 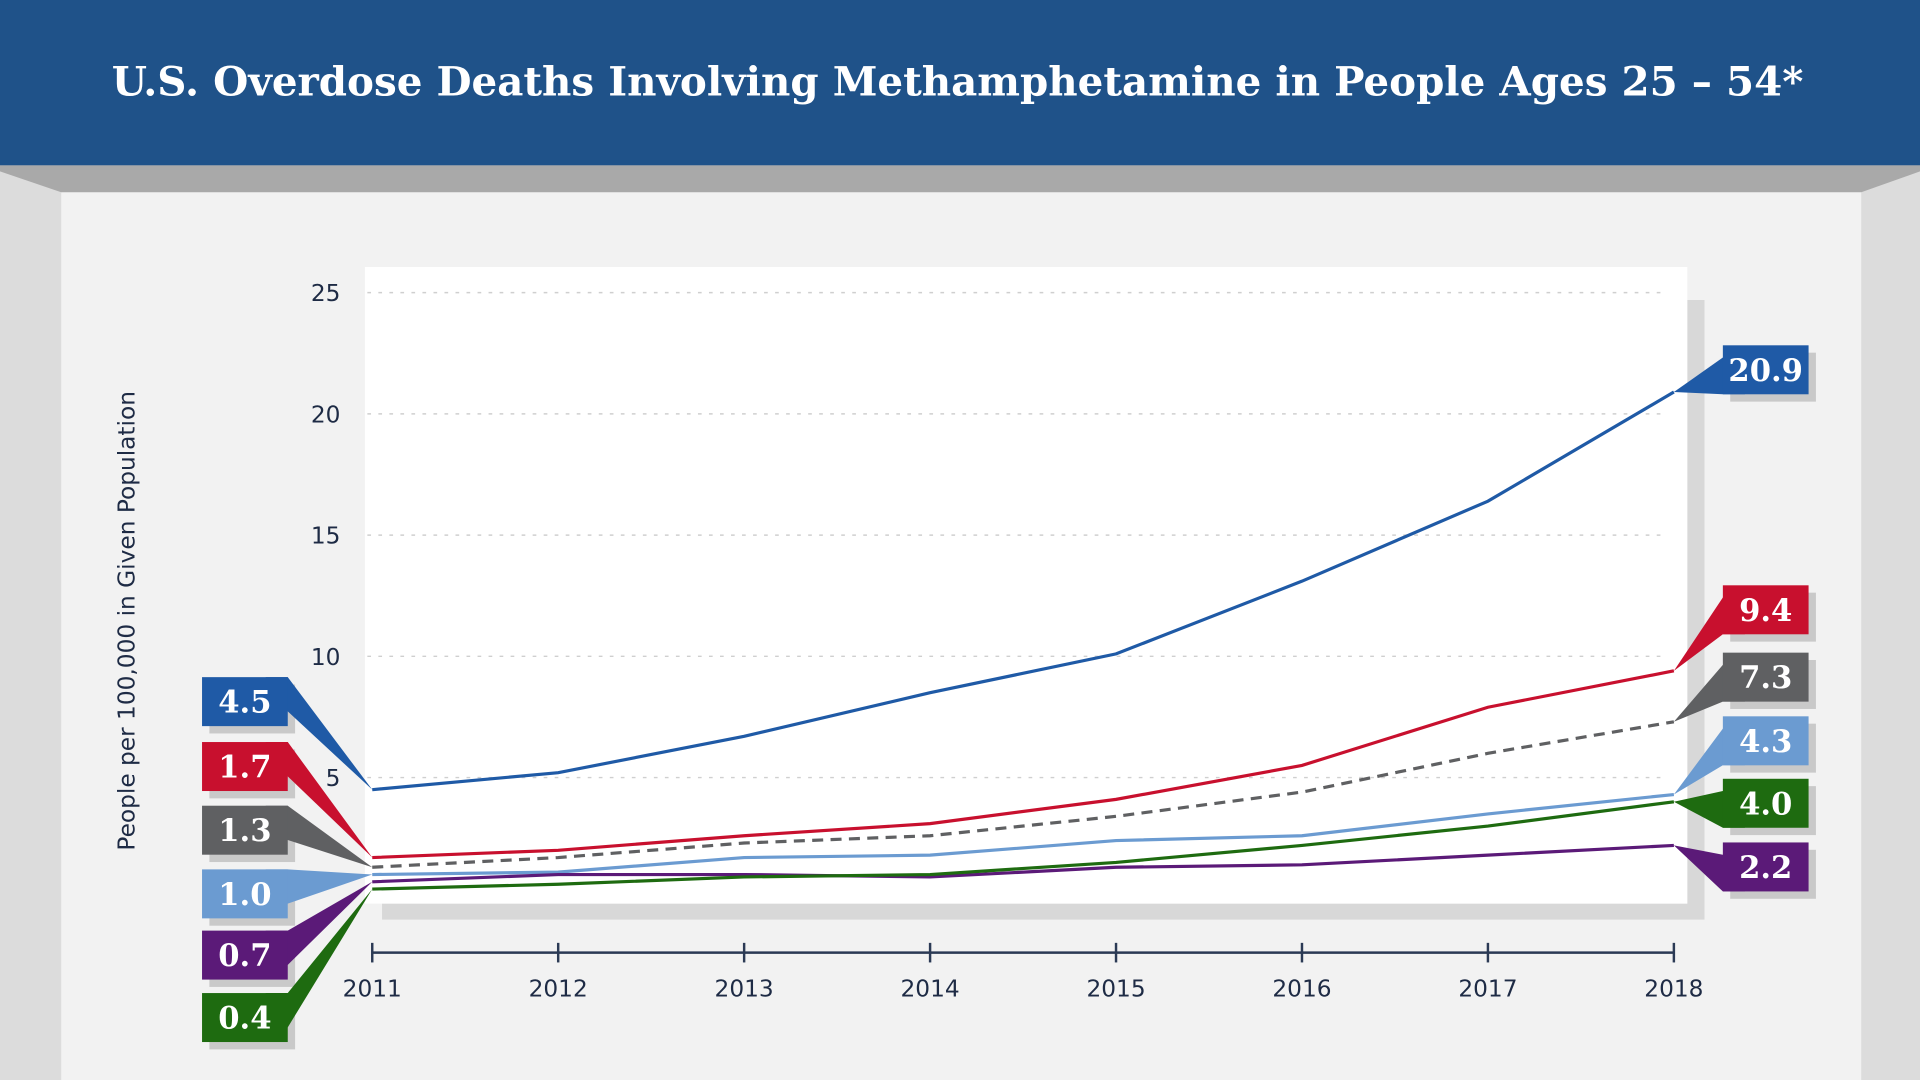 I want to click on y-tick-label: 15, so click(x=326, y=536).